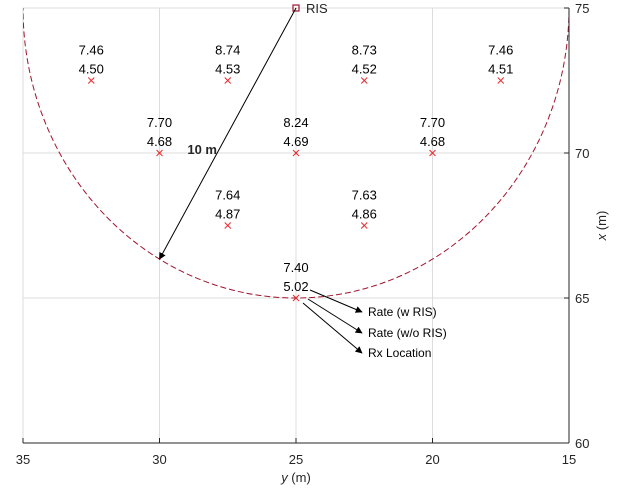 The image size is (624, 491). What do you see at coordinates (91, 69) in the screenshot?
I see `rate-without-ris-label: 4.50` at bounding box center [91, 69].